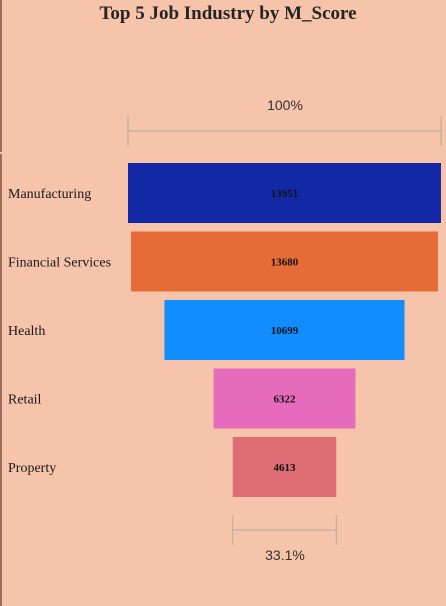  I want to click on funnel-bar-manufacturing, so click(284, 193).